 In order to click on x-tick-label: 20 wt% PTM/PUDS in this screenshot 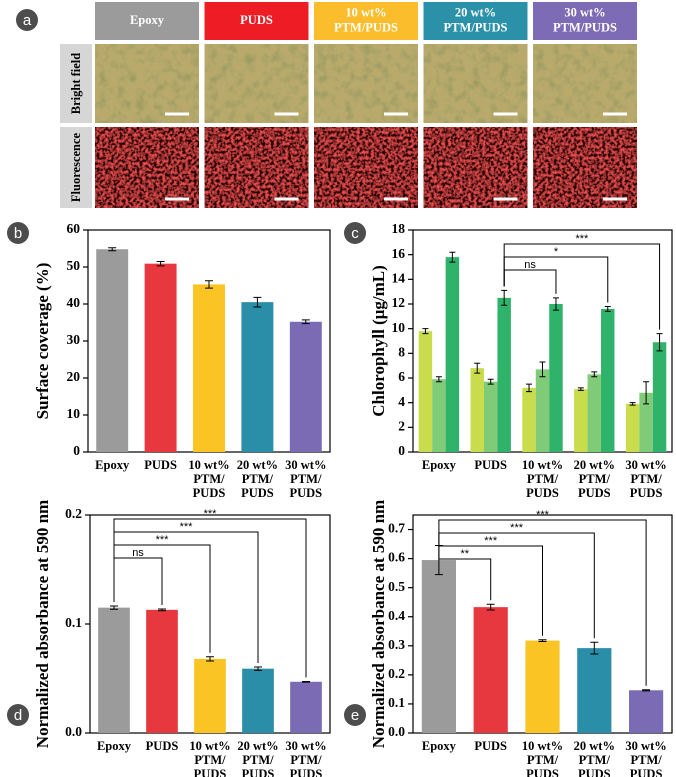, I will do `click(257, 758)`.